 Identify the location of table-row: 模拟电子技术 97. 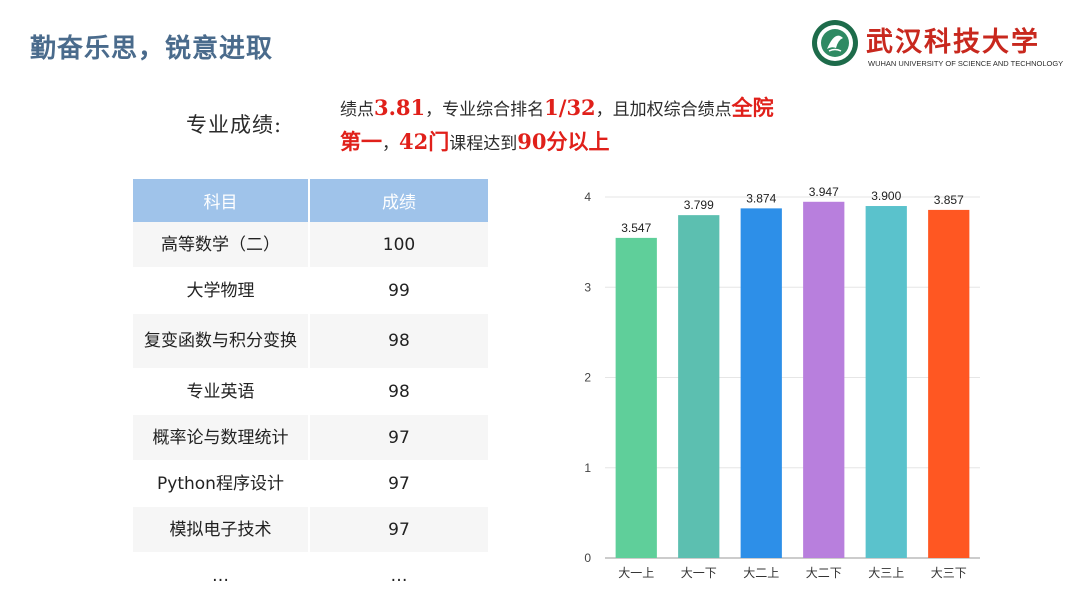
(310, 529).